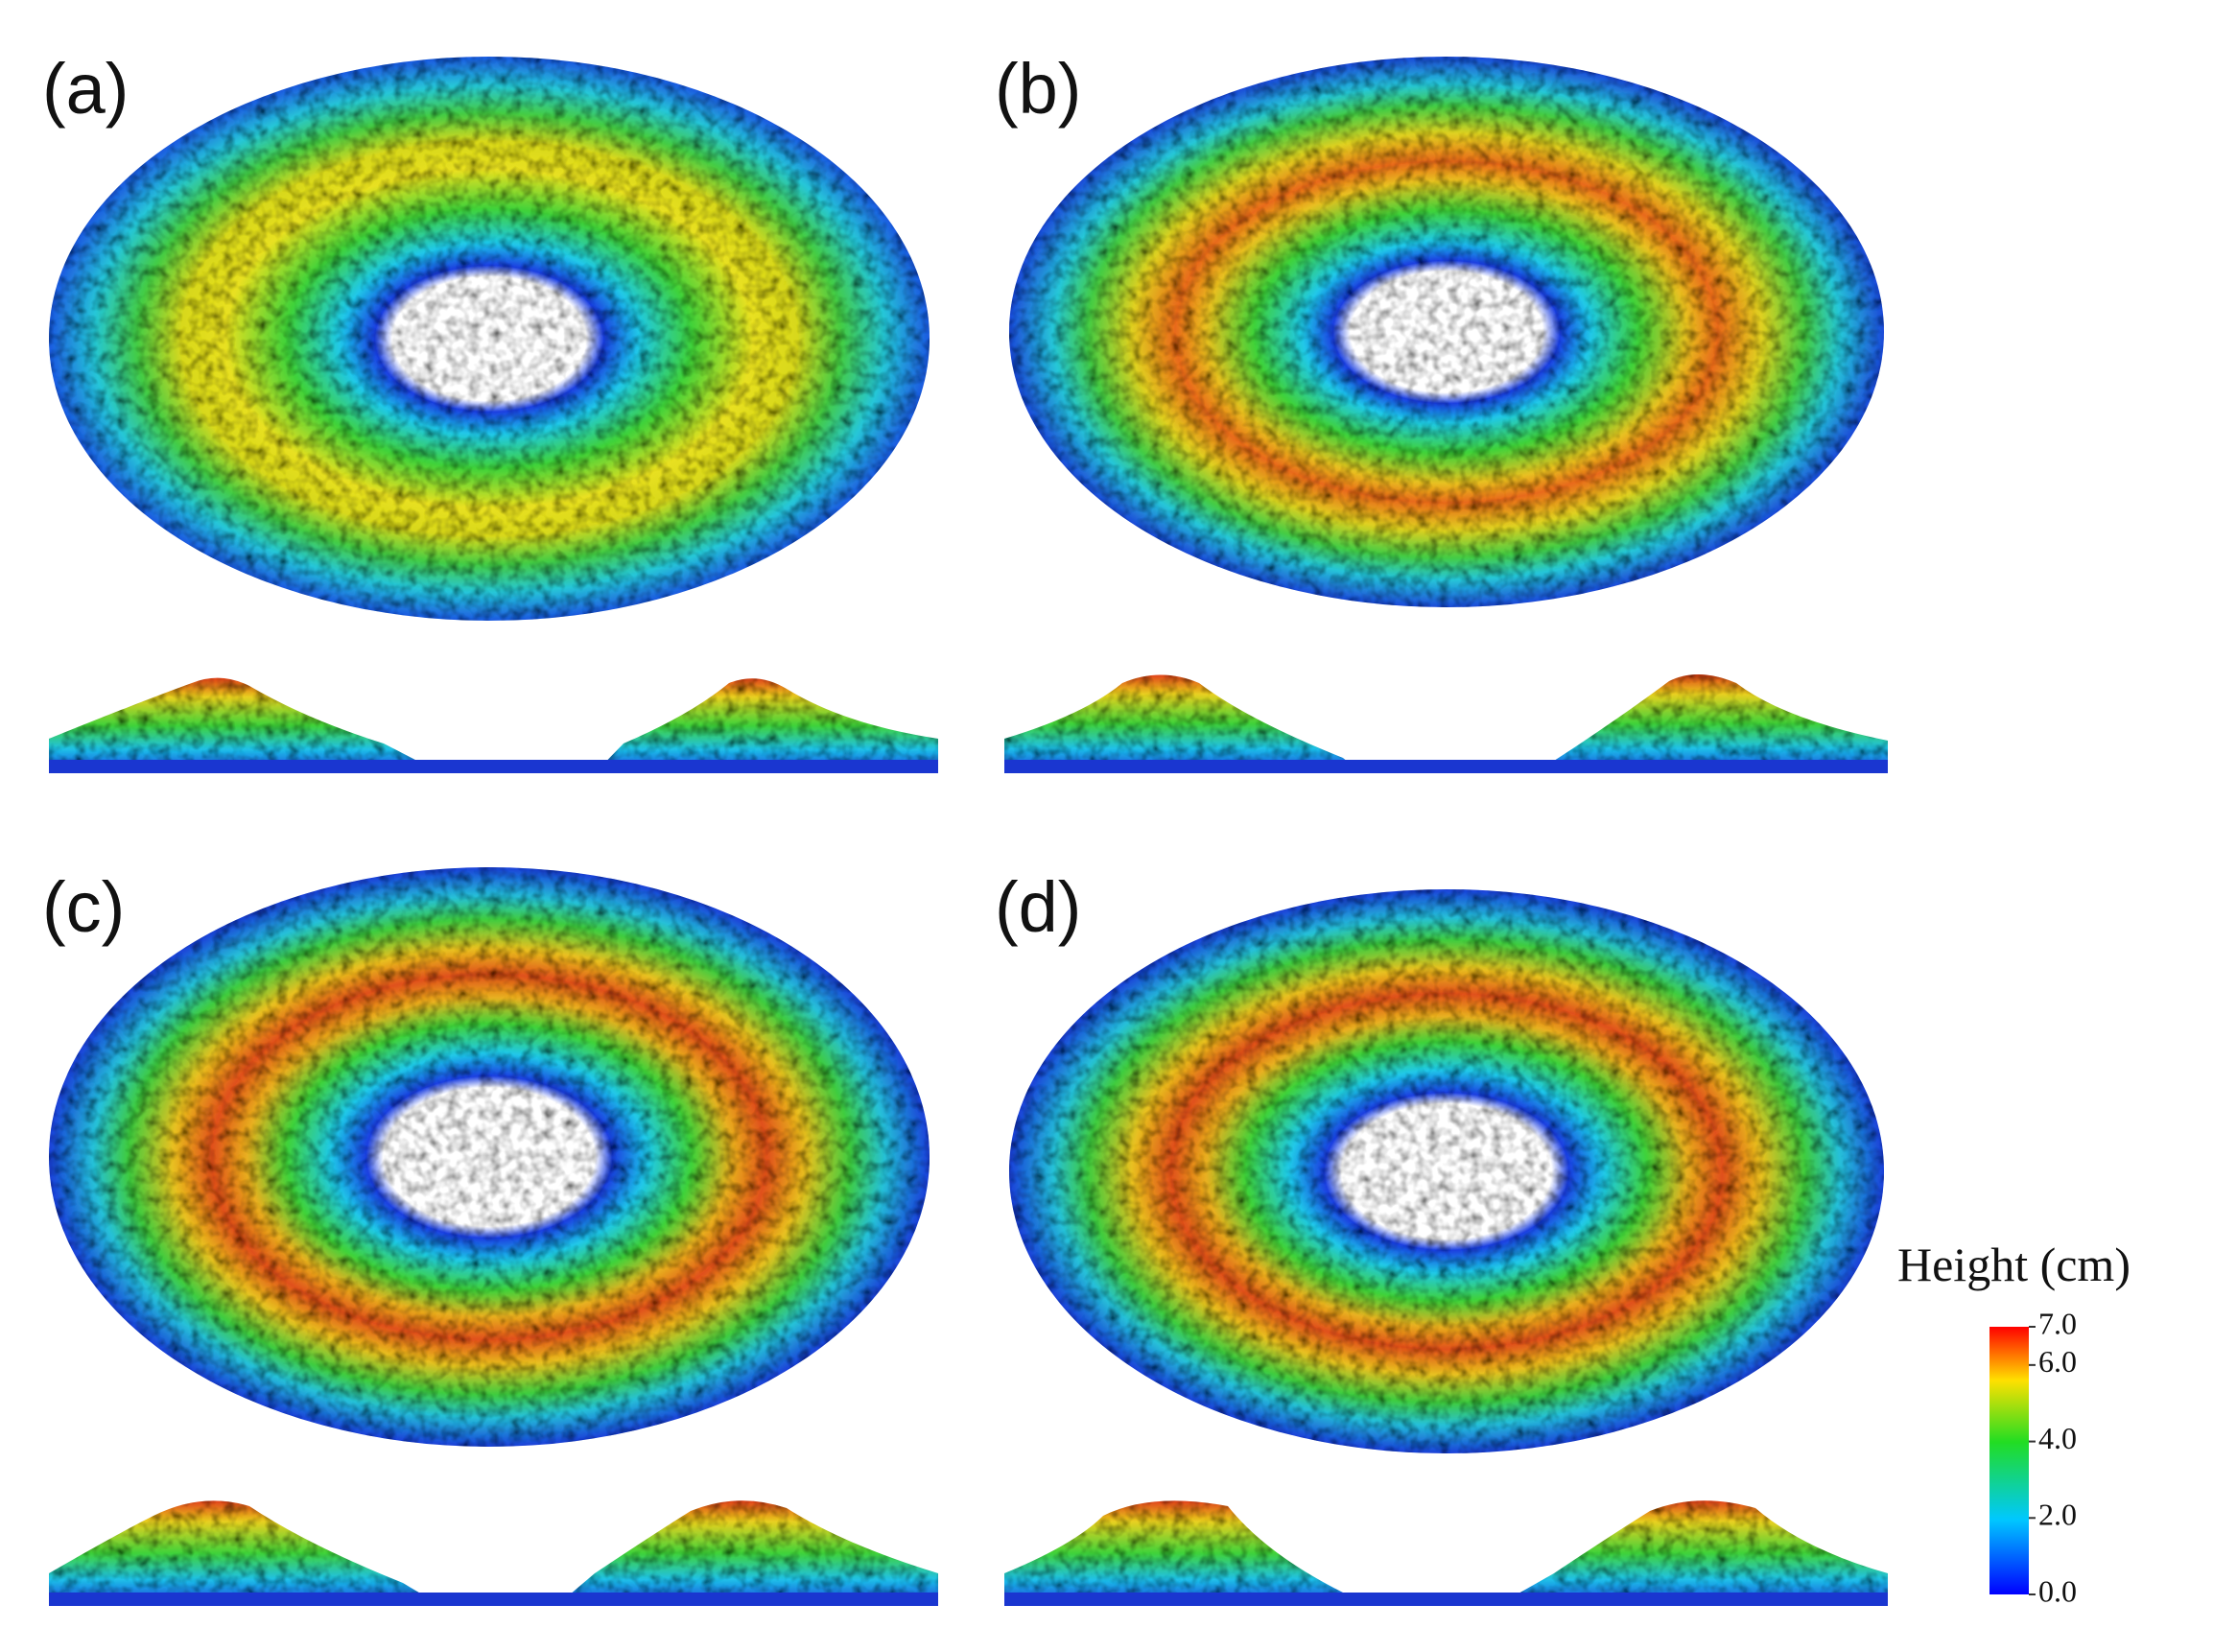 The width and height of the screenshot is (2213, 1652). Describe the element at coordinates (2057, 1591) in the screenshot. I see `tick-label: 0.0` at that location.